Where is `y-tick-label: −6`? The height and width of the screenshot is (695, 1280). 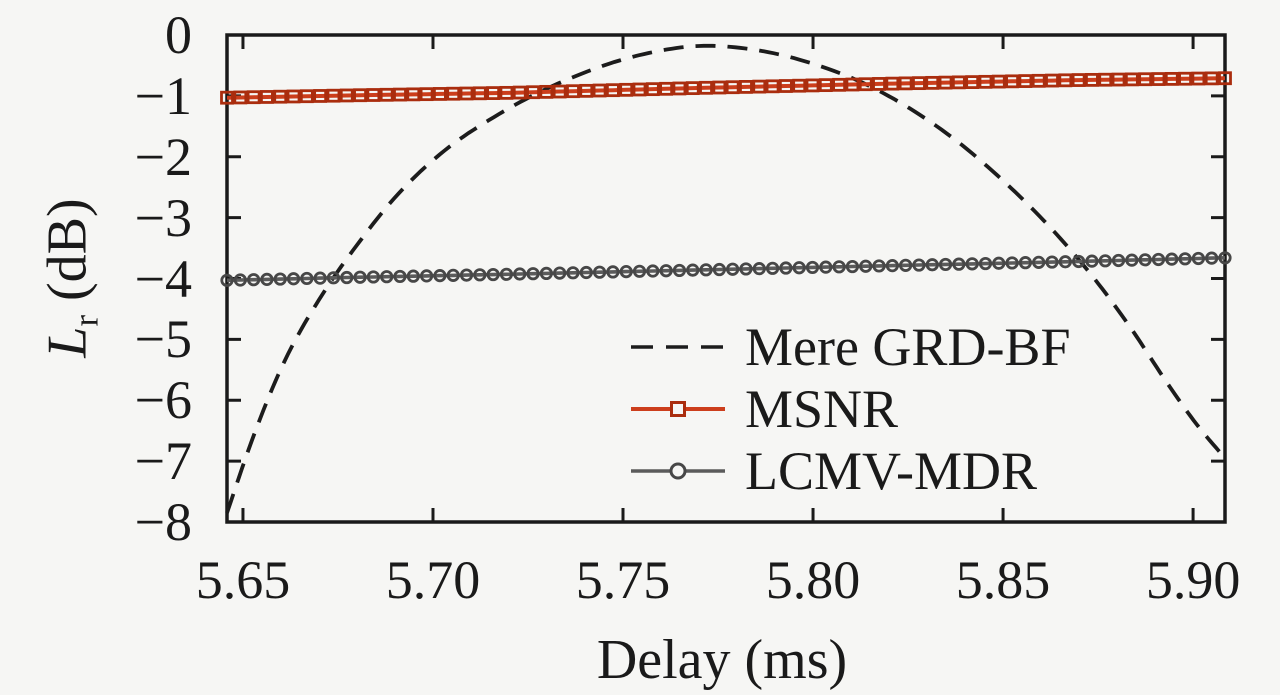
y-tick-label: −6 is located at coordinates (163, 400).